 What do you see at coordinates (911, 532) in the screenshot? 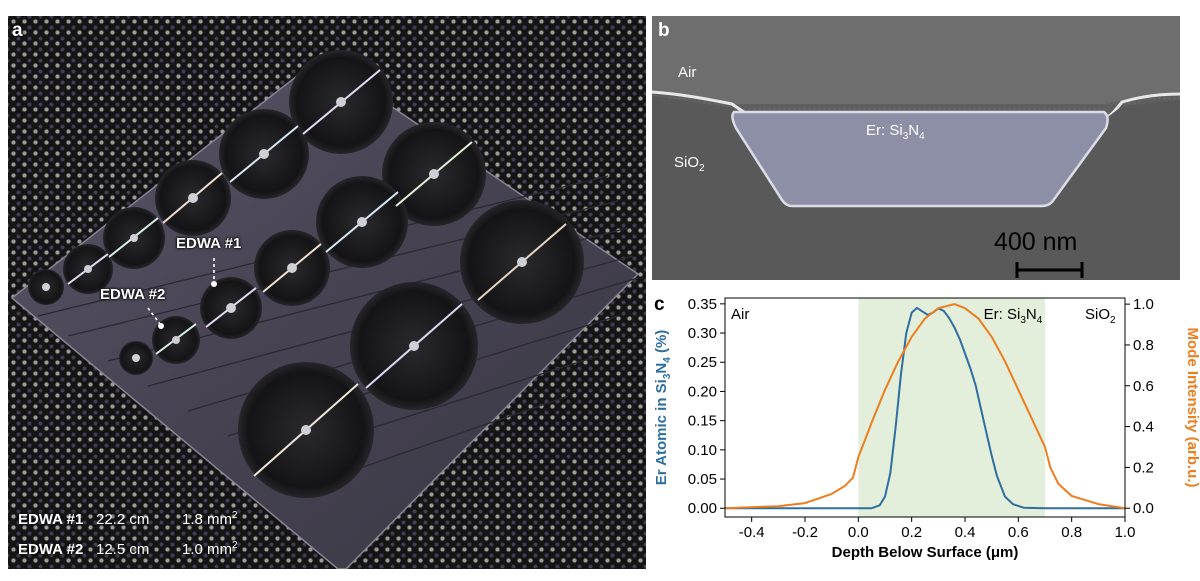
I see `x-tick-label: 0.2` at bounding box center [911, 532].